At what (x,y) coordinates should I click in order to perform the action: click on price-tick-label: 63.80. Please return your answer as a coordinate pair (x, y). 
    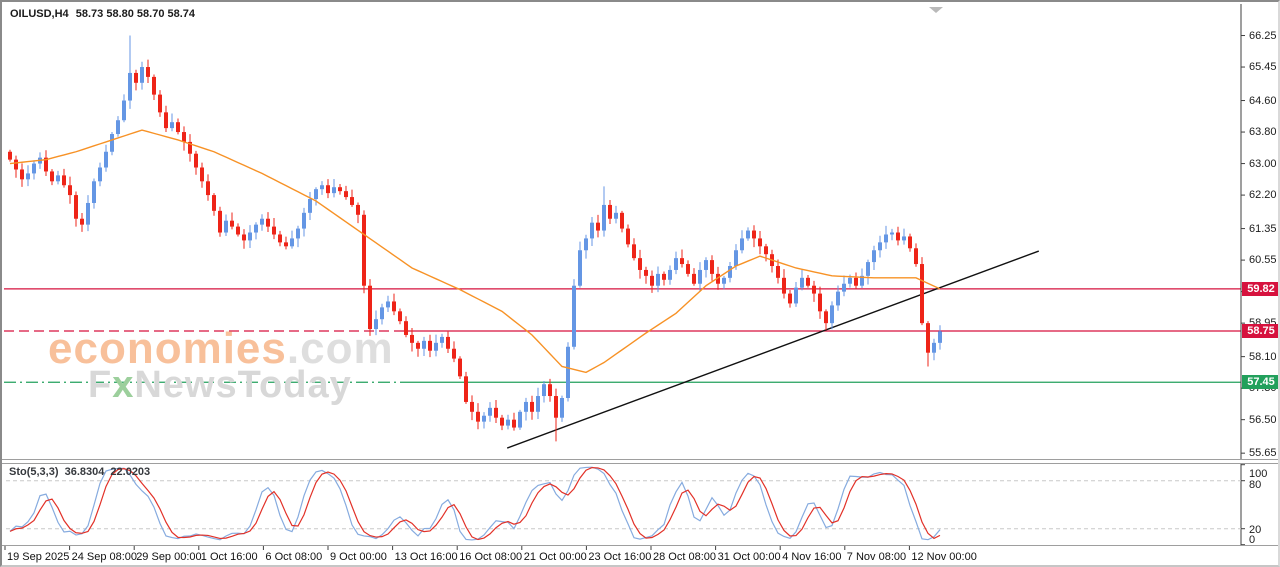
    Looking at the image, I should click on (1263, 132).